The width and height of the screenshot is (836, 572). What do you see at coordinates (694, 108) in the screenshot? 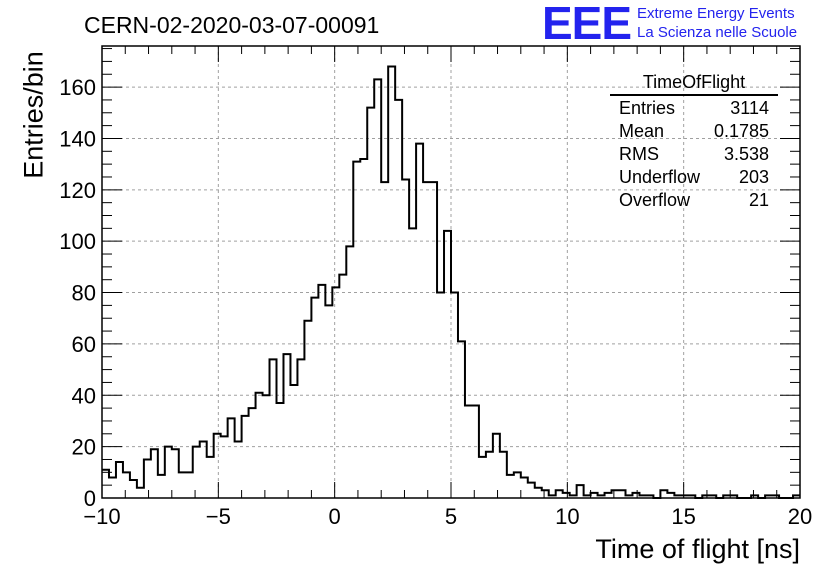
I see `stats-row-entries: Entries 3114` at bounding box center [694, 108].